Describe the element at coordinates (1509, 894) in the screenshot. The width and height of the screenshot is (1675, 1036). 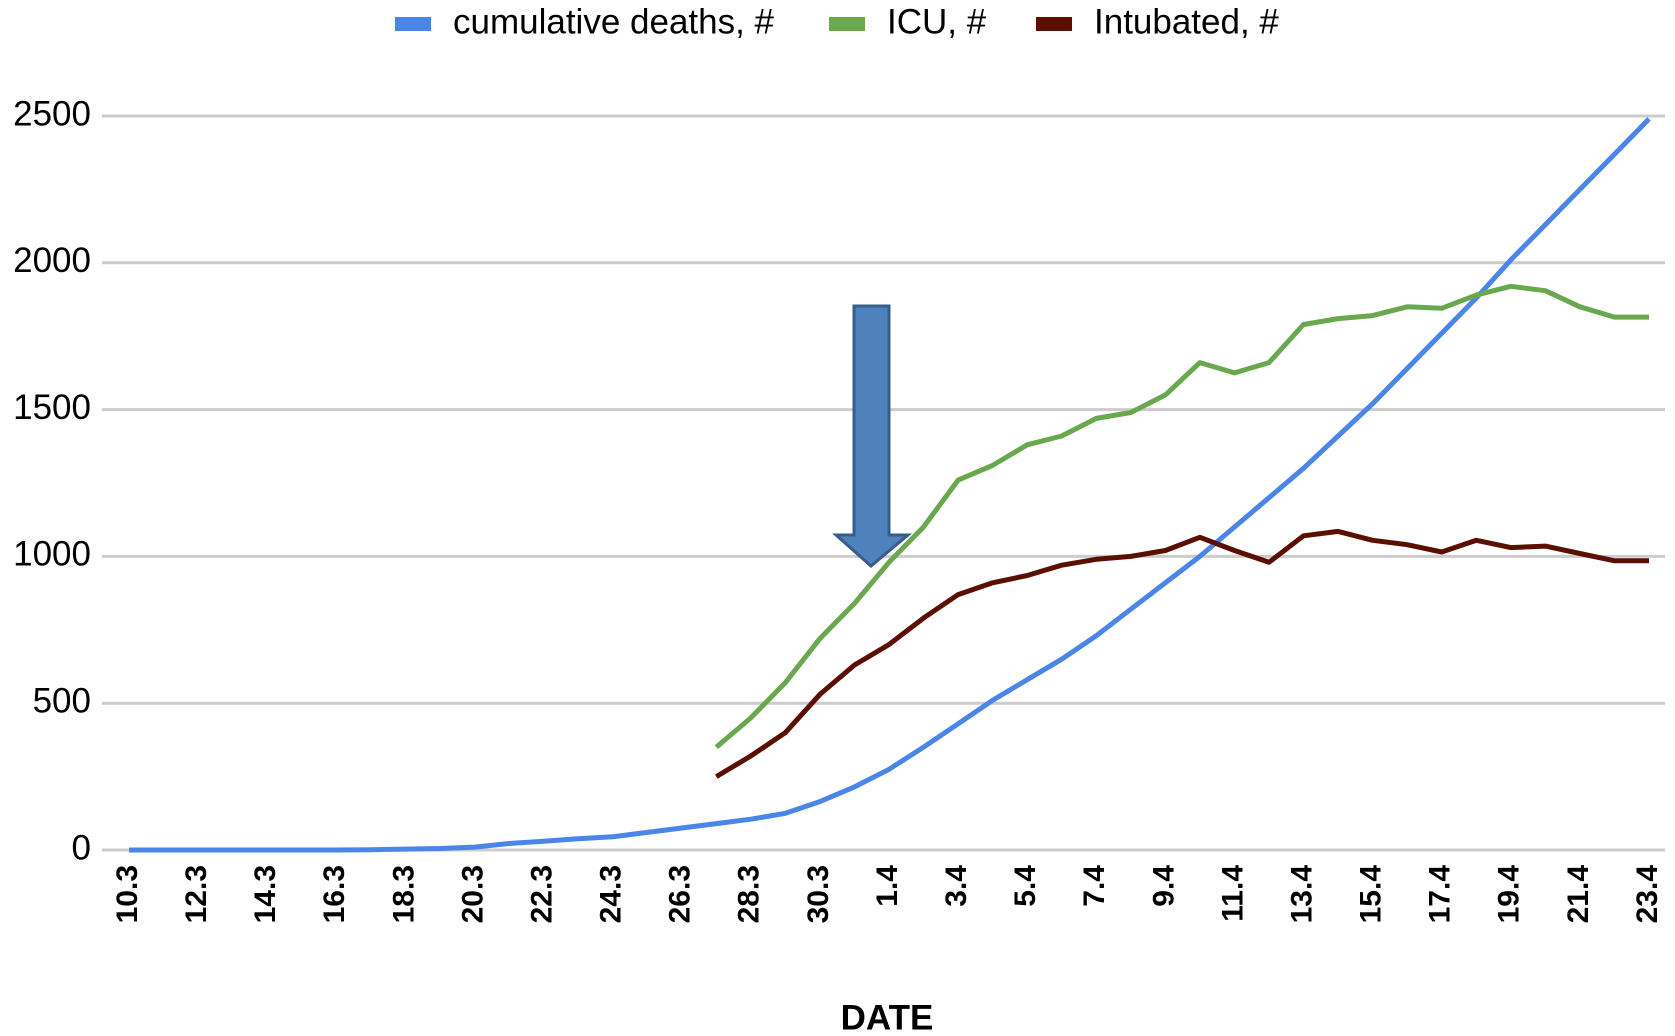
I see `x-tick-label: 19.4` at that location.